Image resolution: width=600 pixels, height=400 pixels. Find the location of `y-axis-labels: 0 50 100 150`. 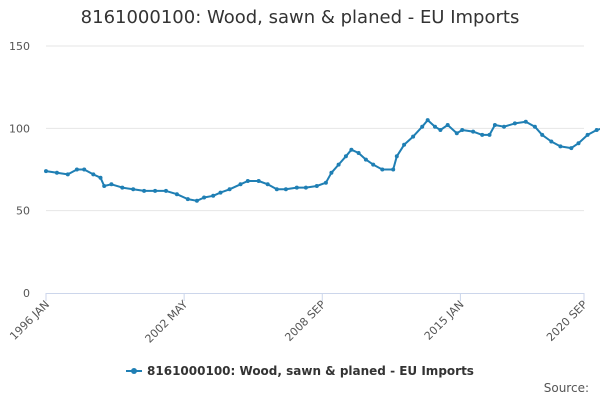

y-axis-labels: 0 50 100 150 is located at coordinates (19, 170).